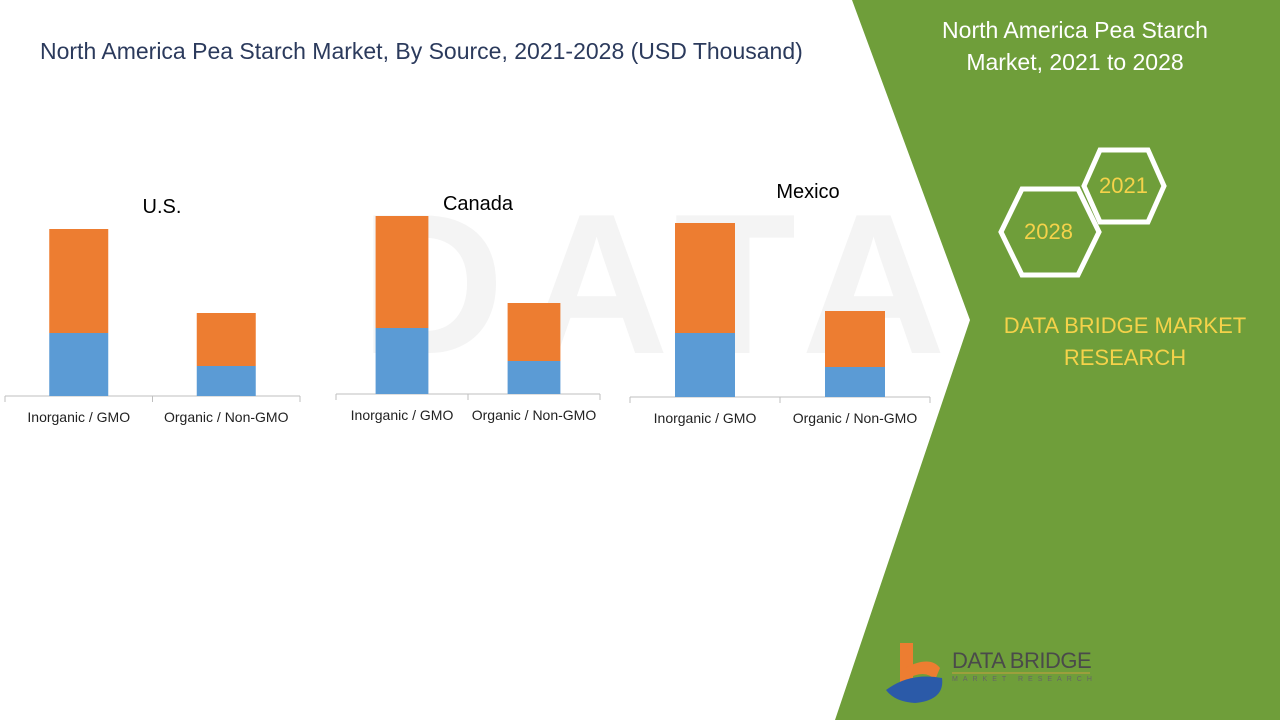 This screenshot has height=720, width=1280. Describe the element at coordinates (1125, 325) in the screenshot. I see `brand-line1: DATA BRIDGE MARKET` at that location.